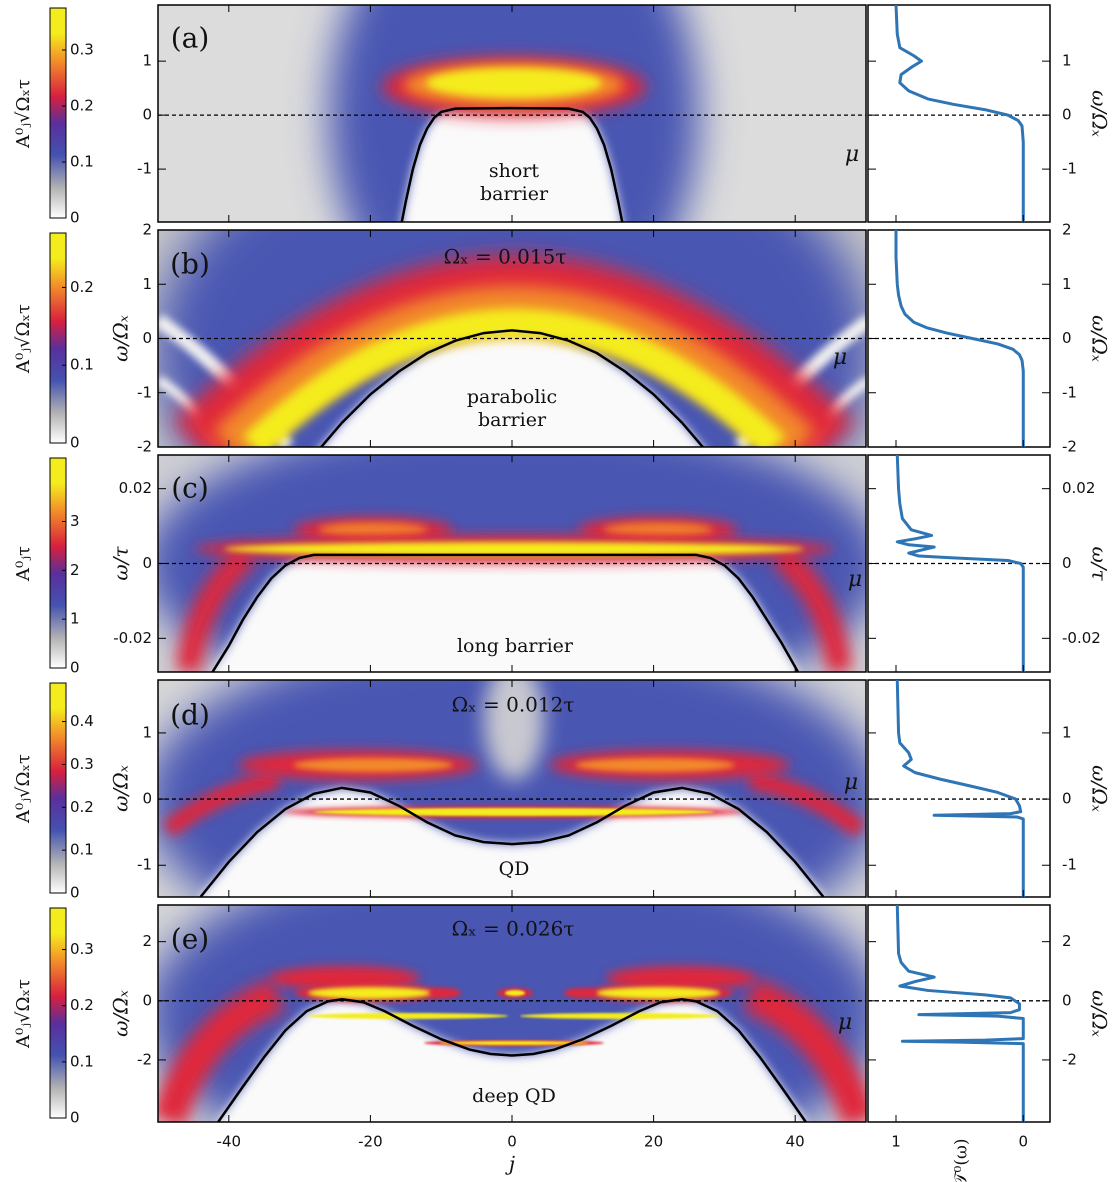  I want to click on annotation: QD, so click(514, 869).